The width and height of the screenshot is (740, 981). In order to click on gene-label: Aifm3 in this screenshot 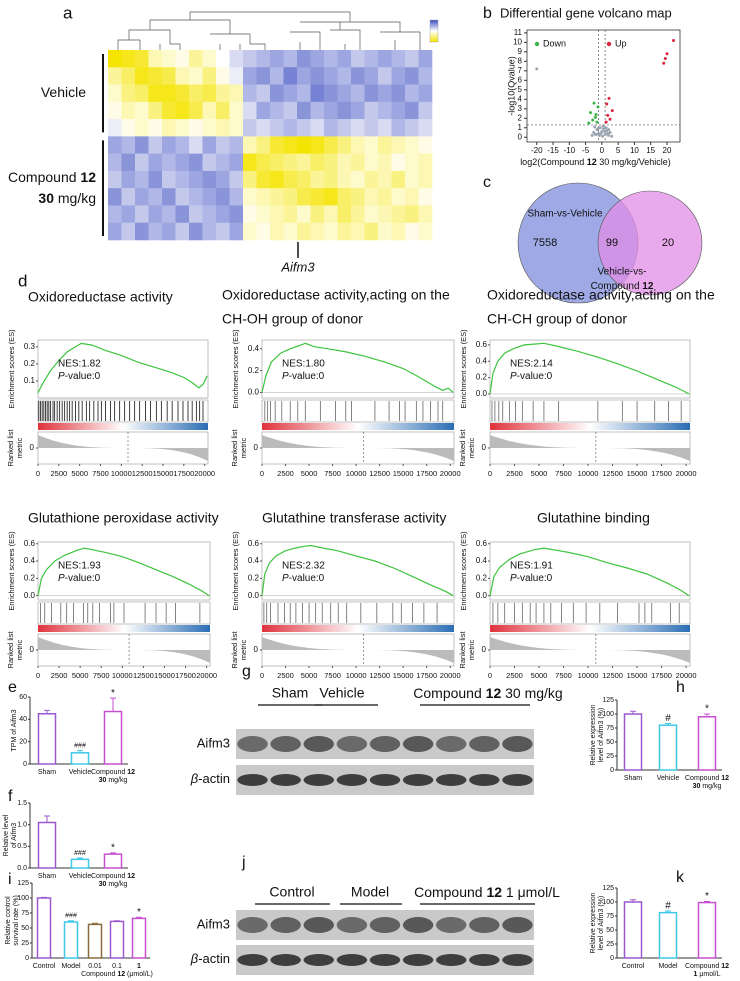, I will do `click(297, 266)`.